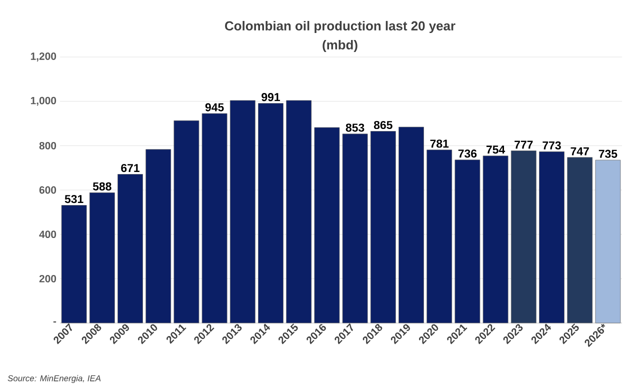 The image size is (630, 391). Describe the element at coordinates (340, 46) in the screenshot. I see `chart-subtitle: (mbd)` at that location.